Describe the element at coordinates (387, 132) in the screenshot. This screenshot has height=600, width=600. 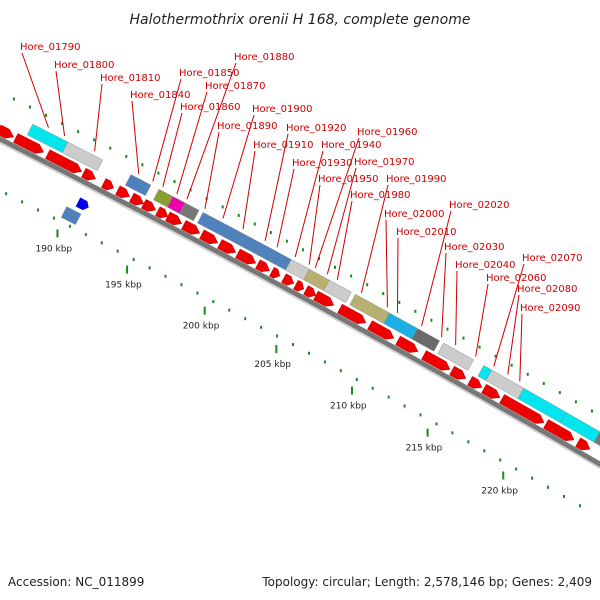
I see `gene-label-hore-01960: Hore_01960` at that location.